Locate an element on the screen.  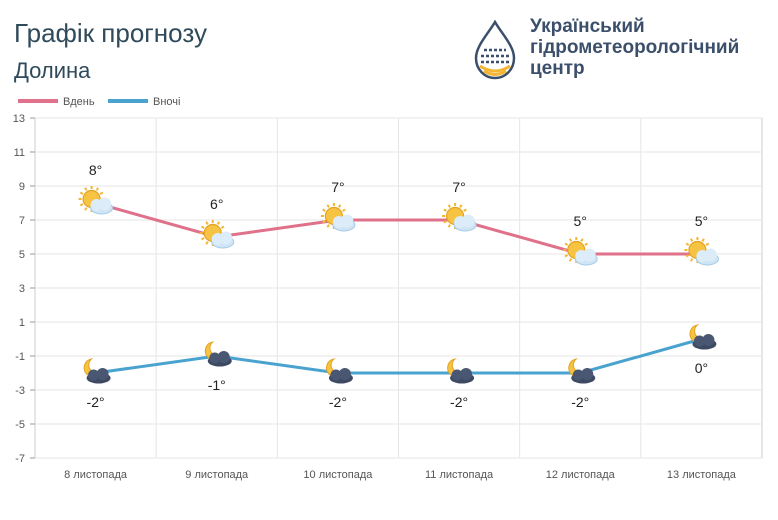
temp-label: 6° is located at coordinates (216, 204).